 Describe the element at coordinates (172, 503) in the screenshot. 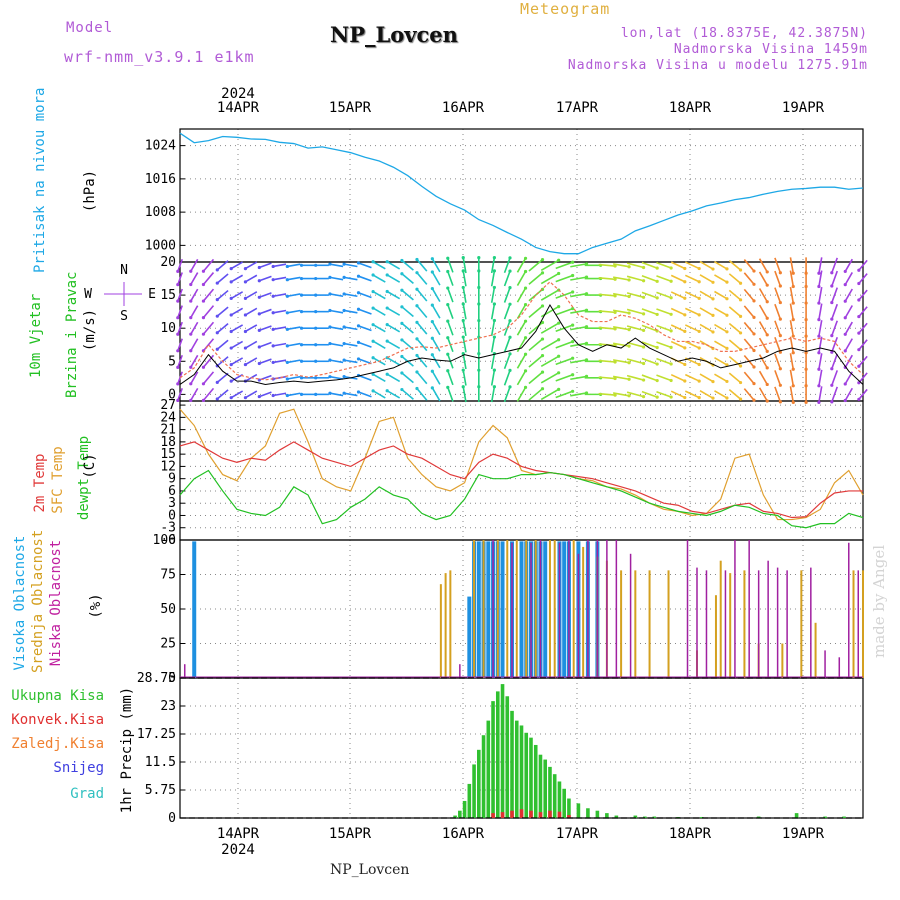

I see `ytick-label-temperature-3: 3` at that location.